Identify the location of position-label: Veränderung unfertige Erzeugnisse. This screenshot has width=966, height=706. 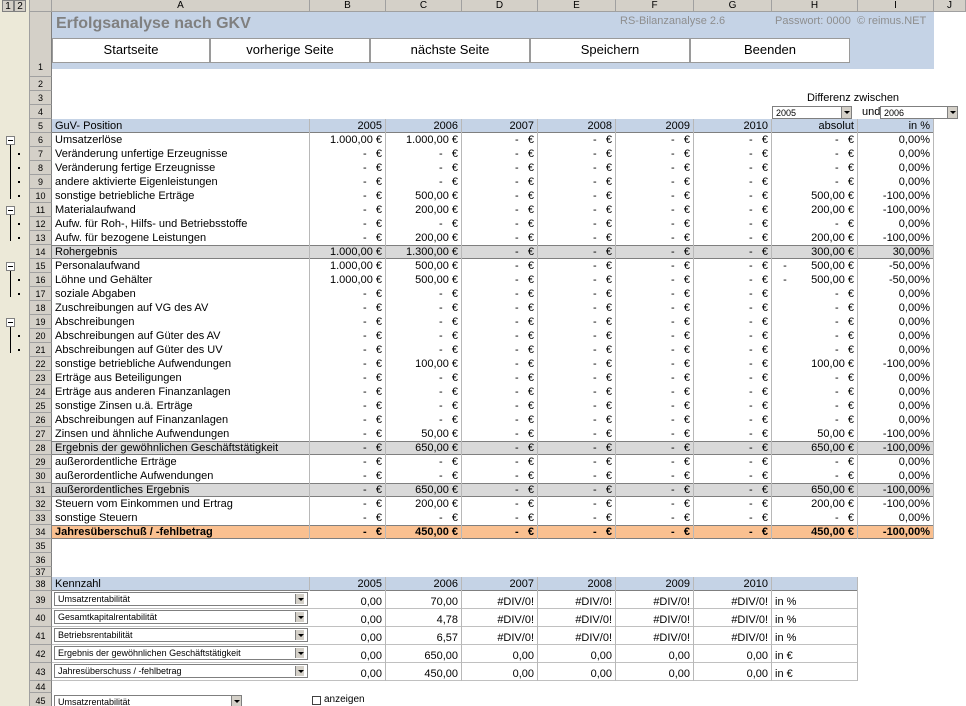
(181, 154).